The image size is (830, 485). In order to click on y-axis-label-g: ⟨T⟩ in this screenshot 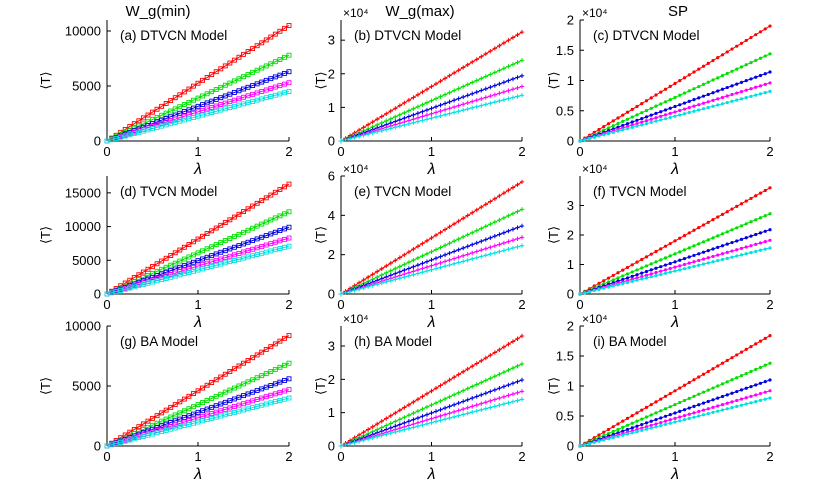, I will do `click(45, 386)`.